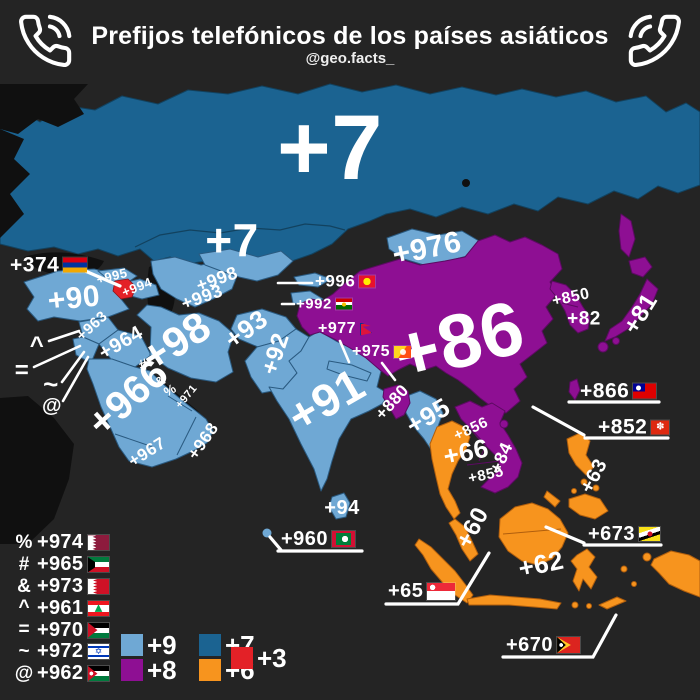 The image size is (700, 700). Describe the element at coordinates (128, 398) in the screenshot. I see `map-label-saudi-arabia: +966` at that location.